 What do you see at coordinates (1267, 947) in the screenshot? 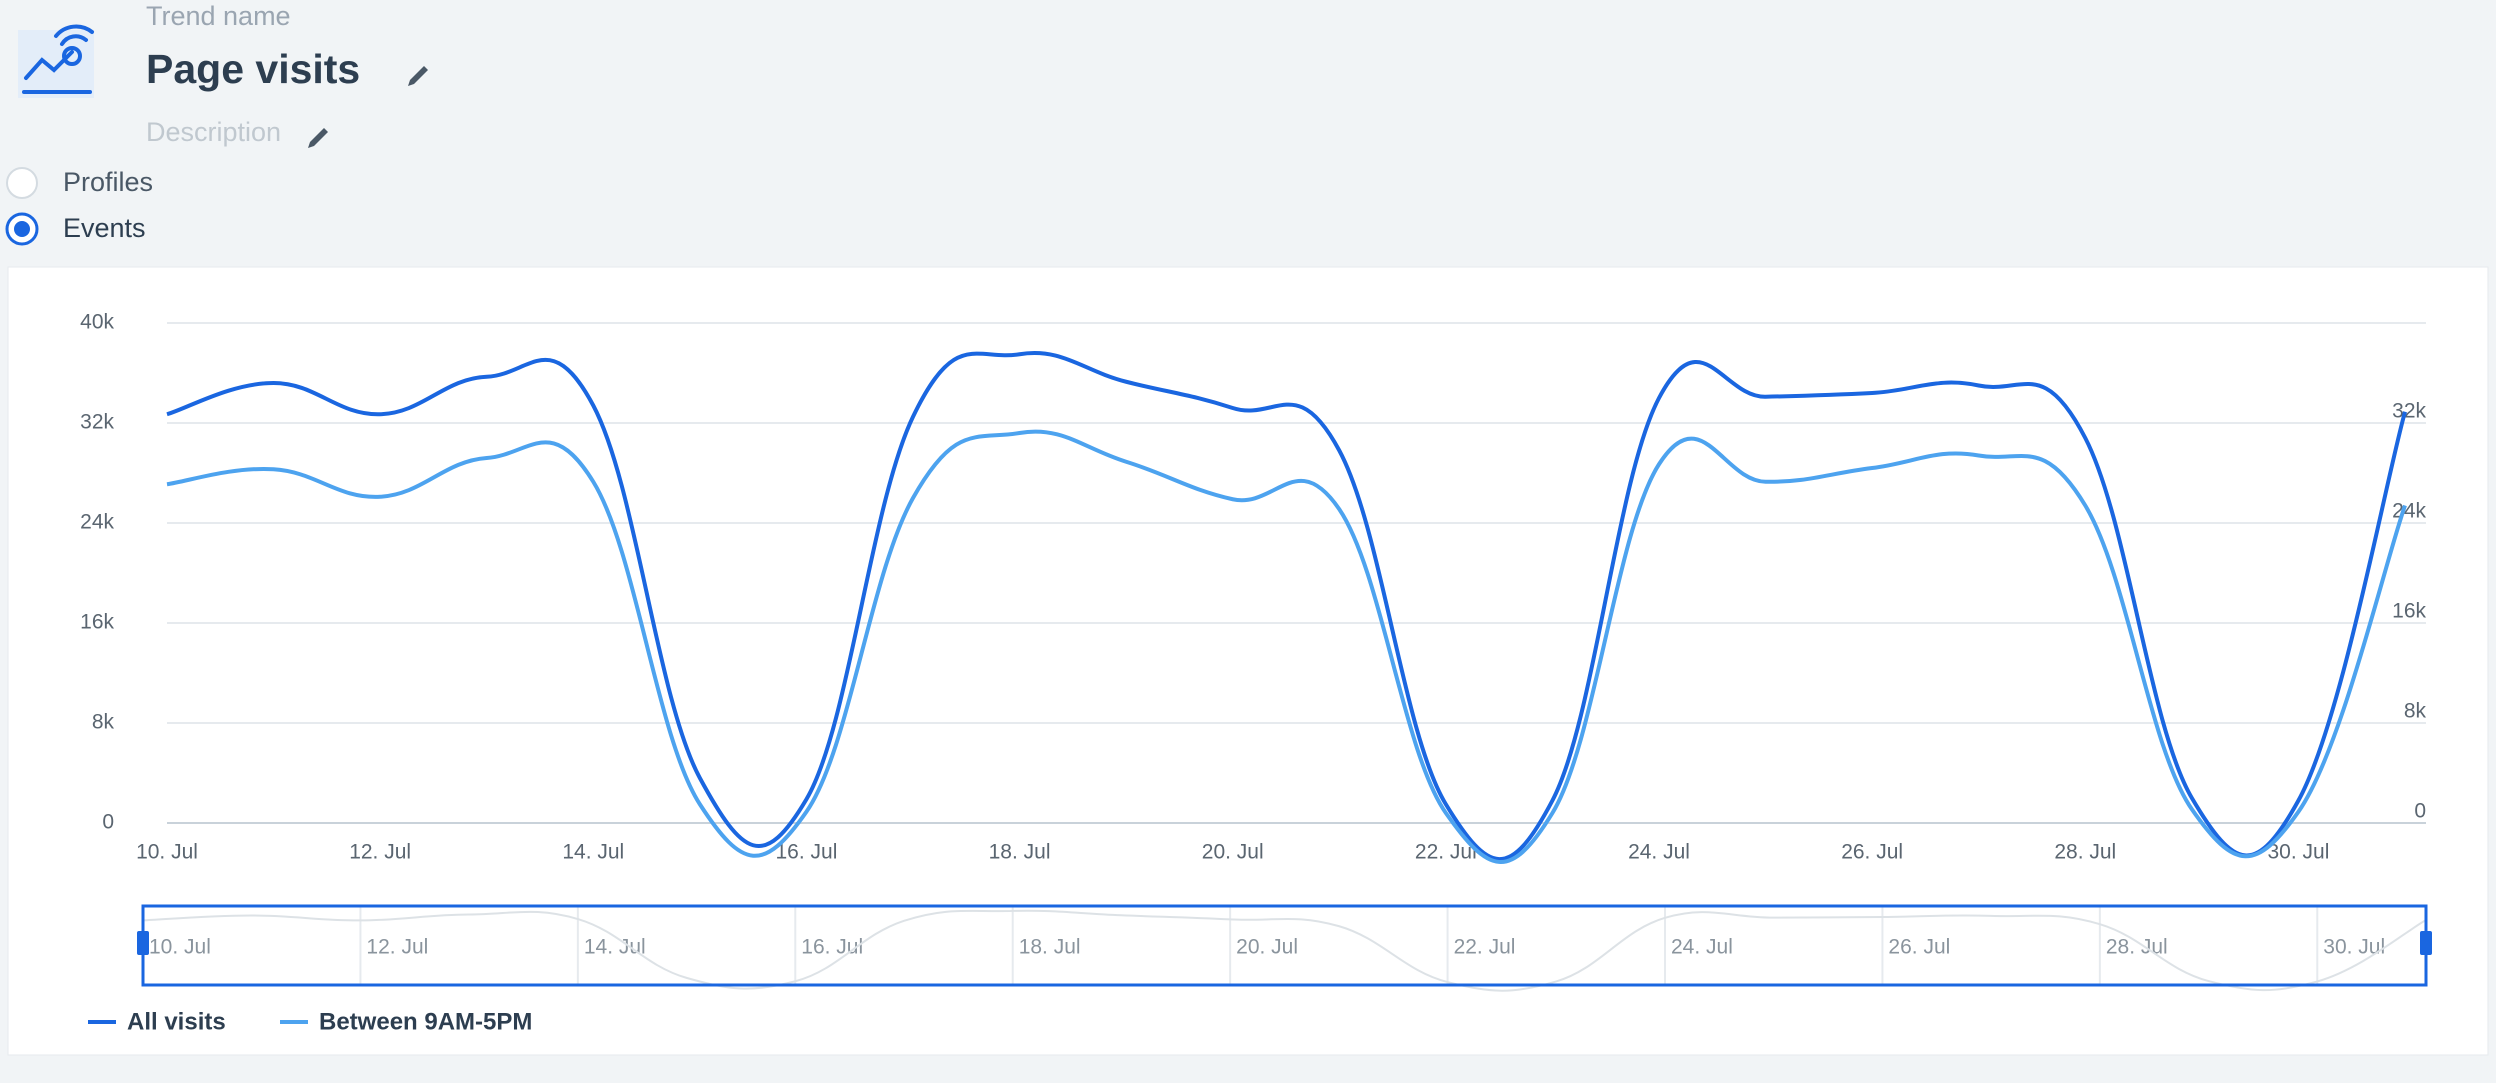
I see `navigator-label: 20. Jul` at bounding box center [1267, 947].